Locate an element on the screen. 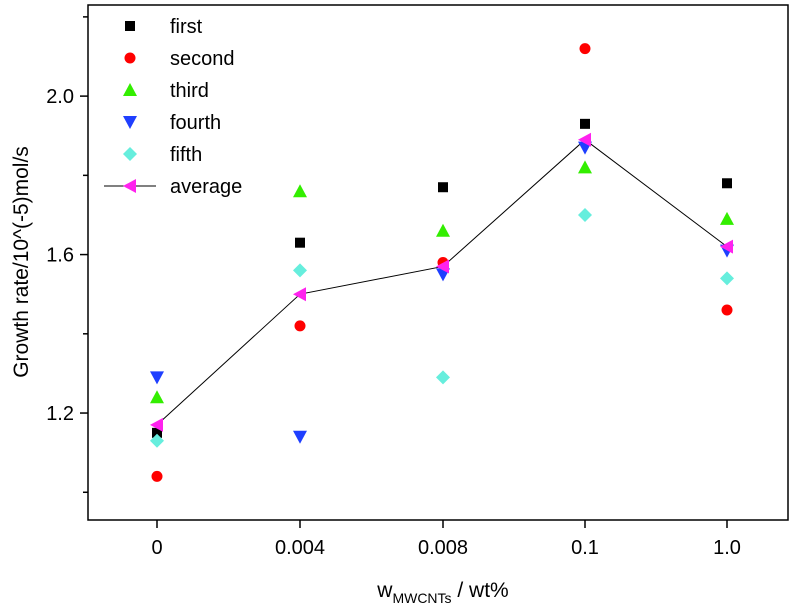  x-tick-label: 0.008 is located at coordinates (443, 548).